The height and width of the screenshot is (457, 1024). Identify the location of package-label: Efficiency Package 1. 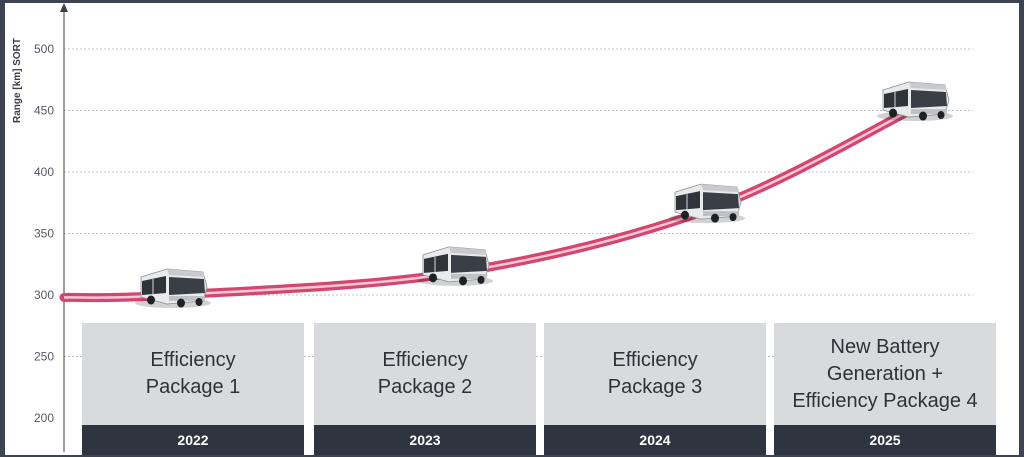
(193, 373).